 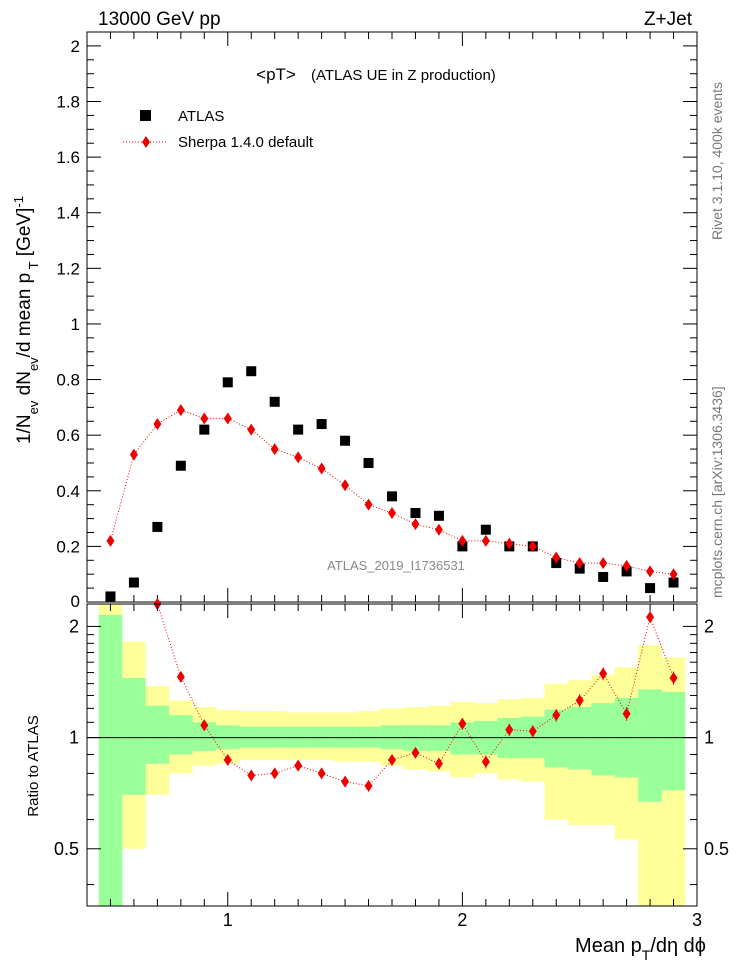 What do you see at coordinates (246, 142) in the screenshot?
I see `legend-sherpa-label: Sherpa 1.4.0 default` at bounding box center [246, 142].